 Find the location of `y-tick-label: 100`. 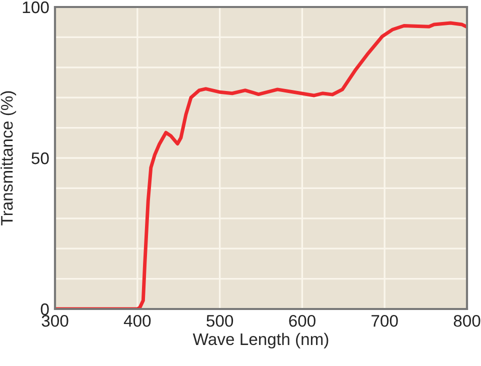

y-tick-label: 100 is located at coordinates (35, 7).